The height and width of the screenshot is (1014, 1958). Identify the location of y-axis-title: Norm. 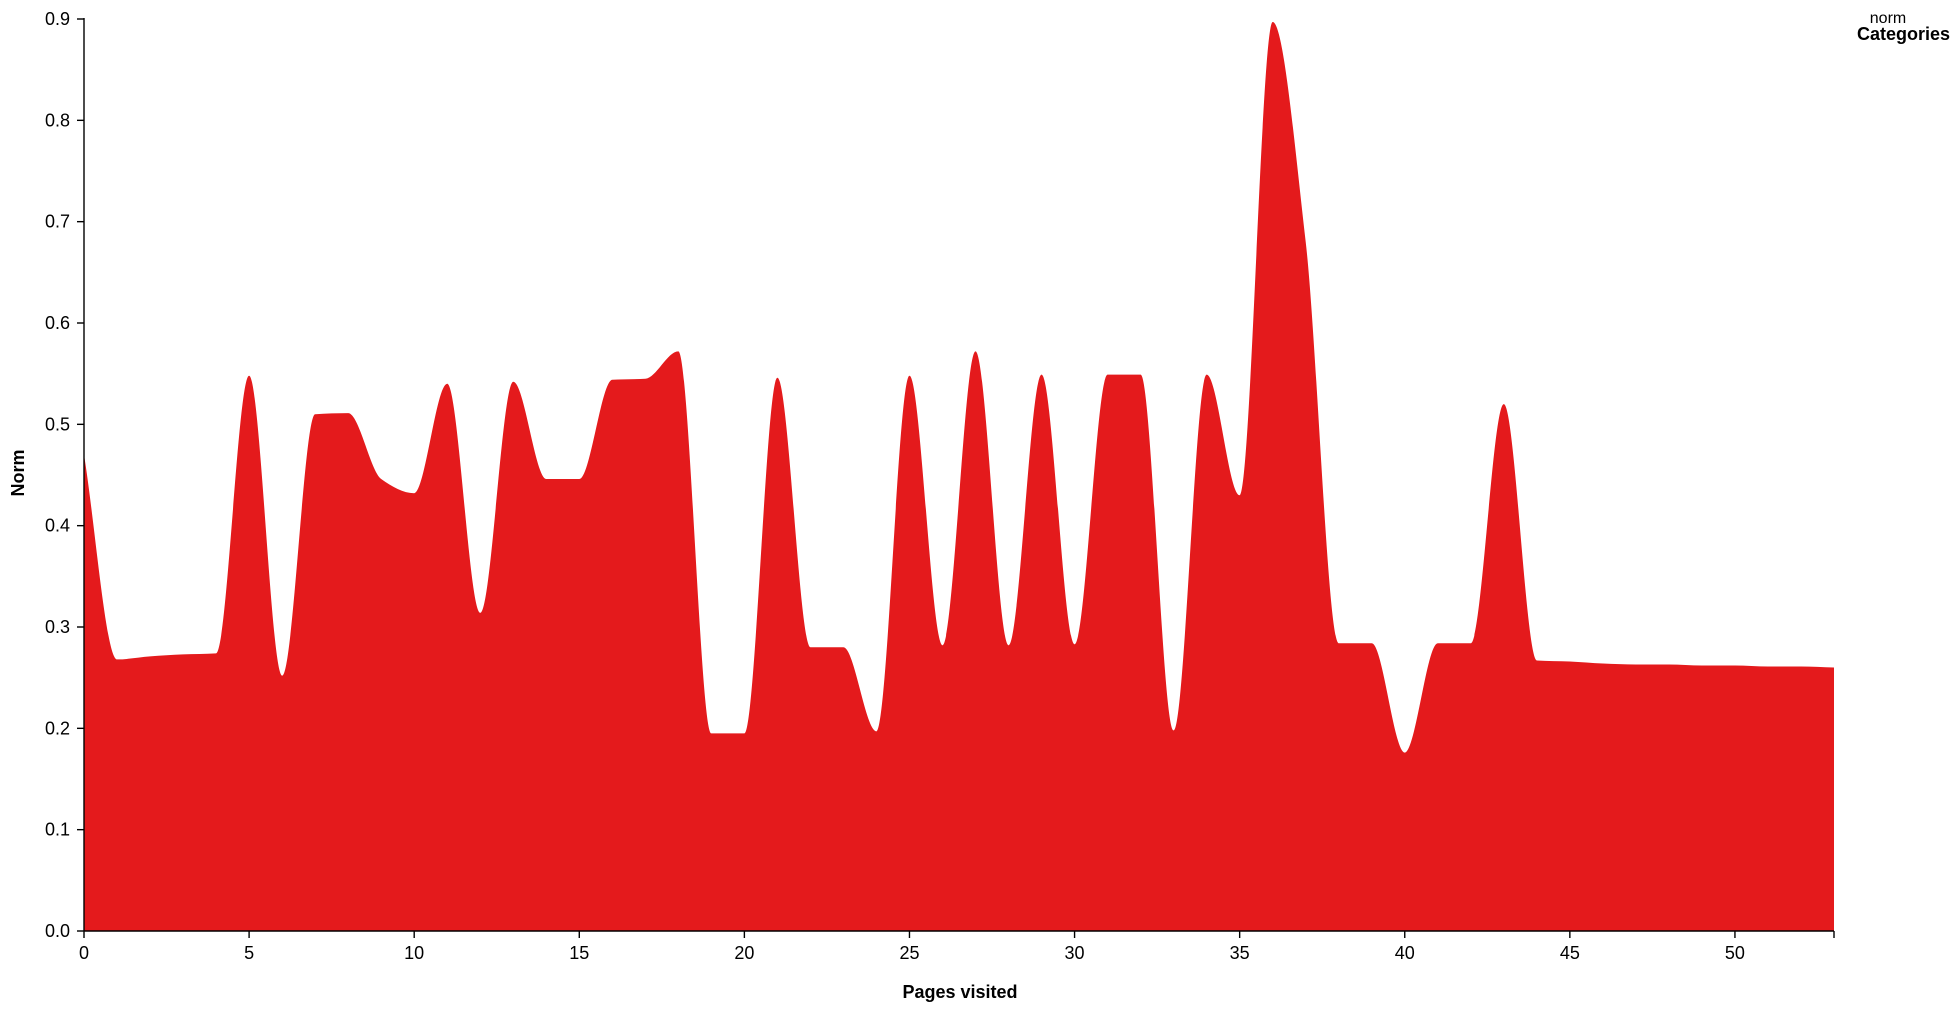
(18, 472).